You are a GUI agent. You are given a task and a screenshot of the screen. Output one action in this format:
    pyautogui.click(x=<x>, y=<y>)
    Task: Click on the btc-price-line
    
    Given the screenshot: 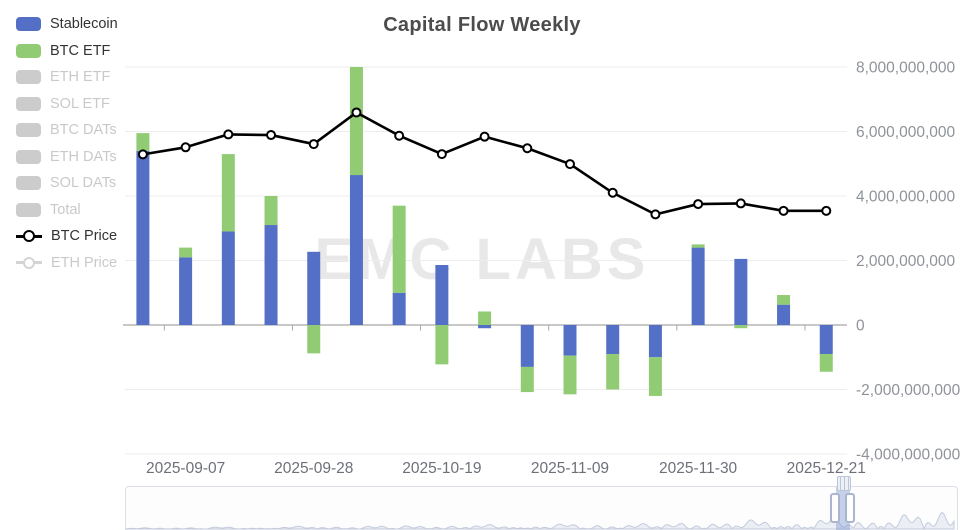 What is the action you would take?
    pyautogui.click(x=484, y=163)
    